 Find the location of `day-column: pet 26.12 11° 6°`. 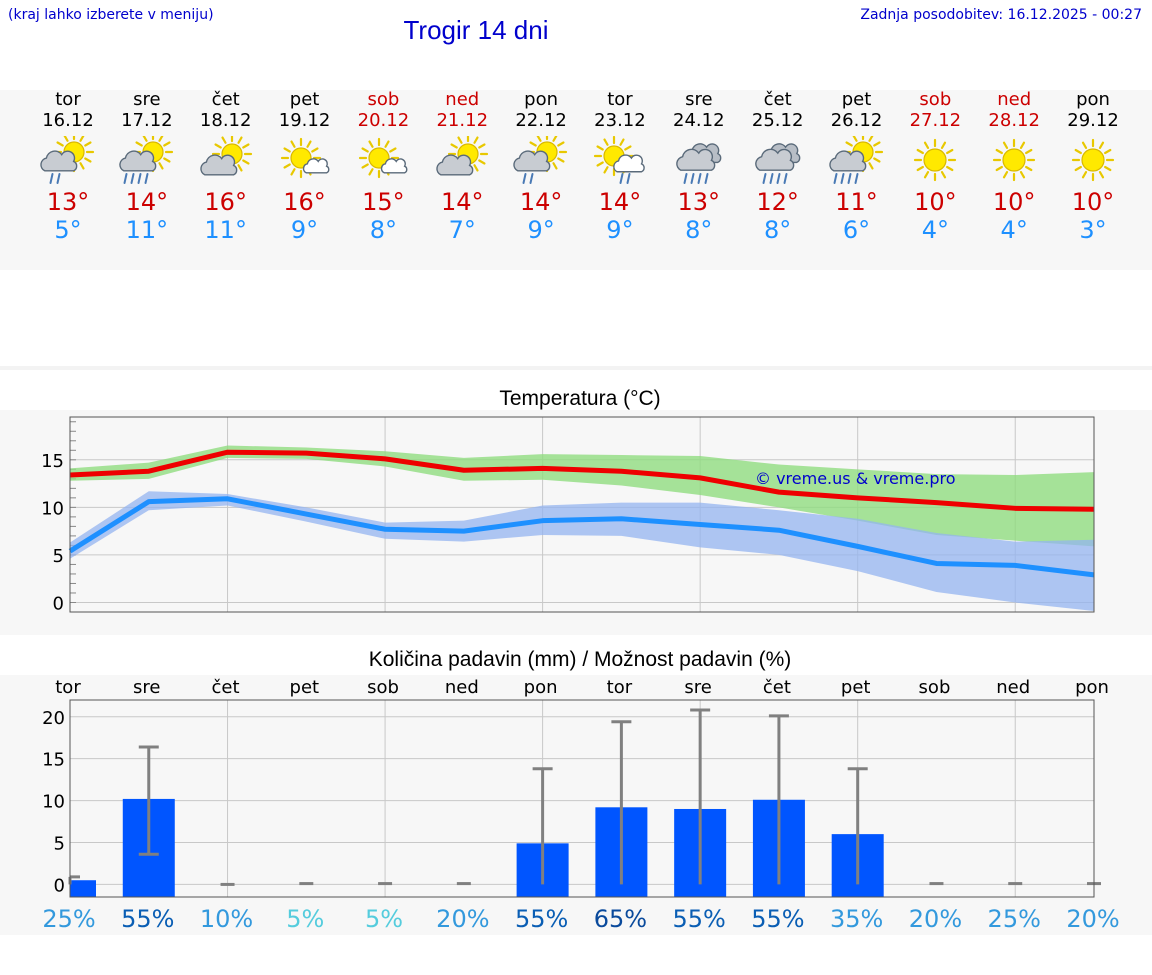

day-column: pet 26.12 11° 6° is located at coordinates (857, 167).